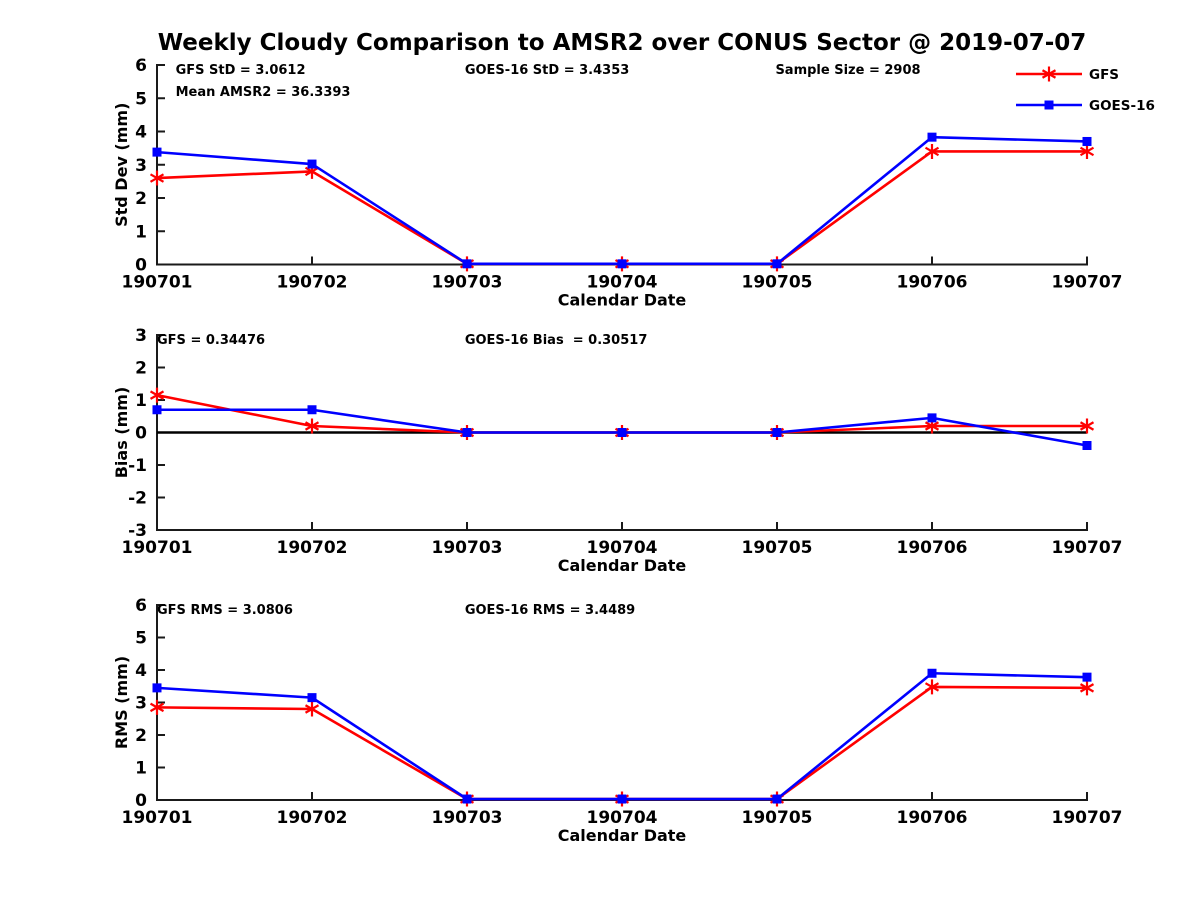 The height and width of the screenshot is (900, 1200). Describe the element at coordinates (1104, 75) in the screenshot. I see `legend-label-gfs: GFS` at that location.